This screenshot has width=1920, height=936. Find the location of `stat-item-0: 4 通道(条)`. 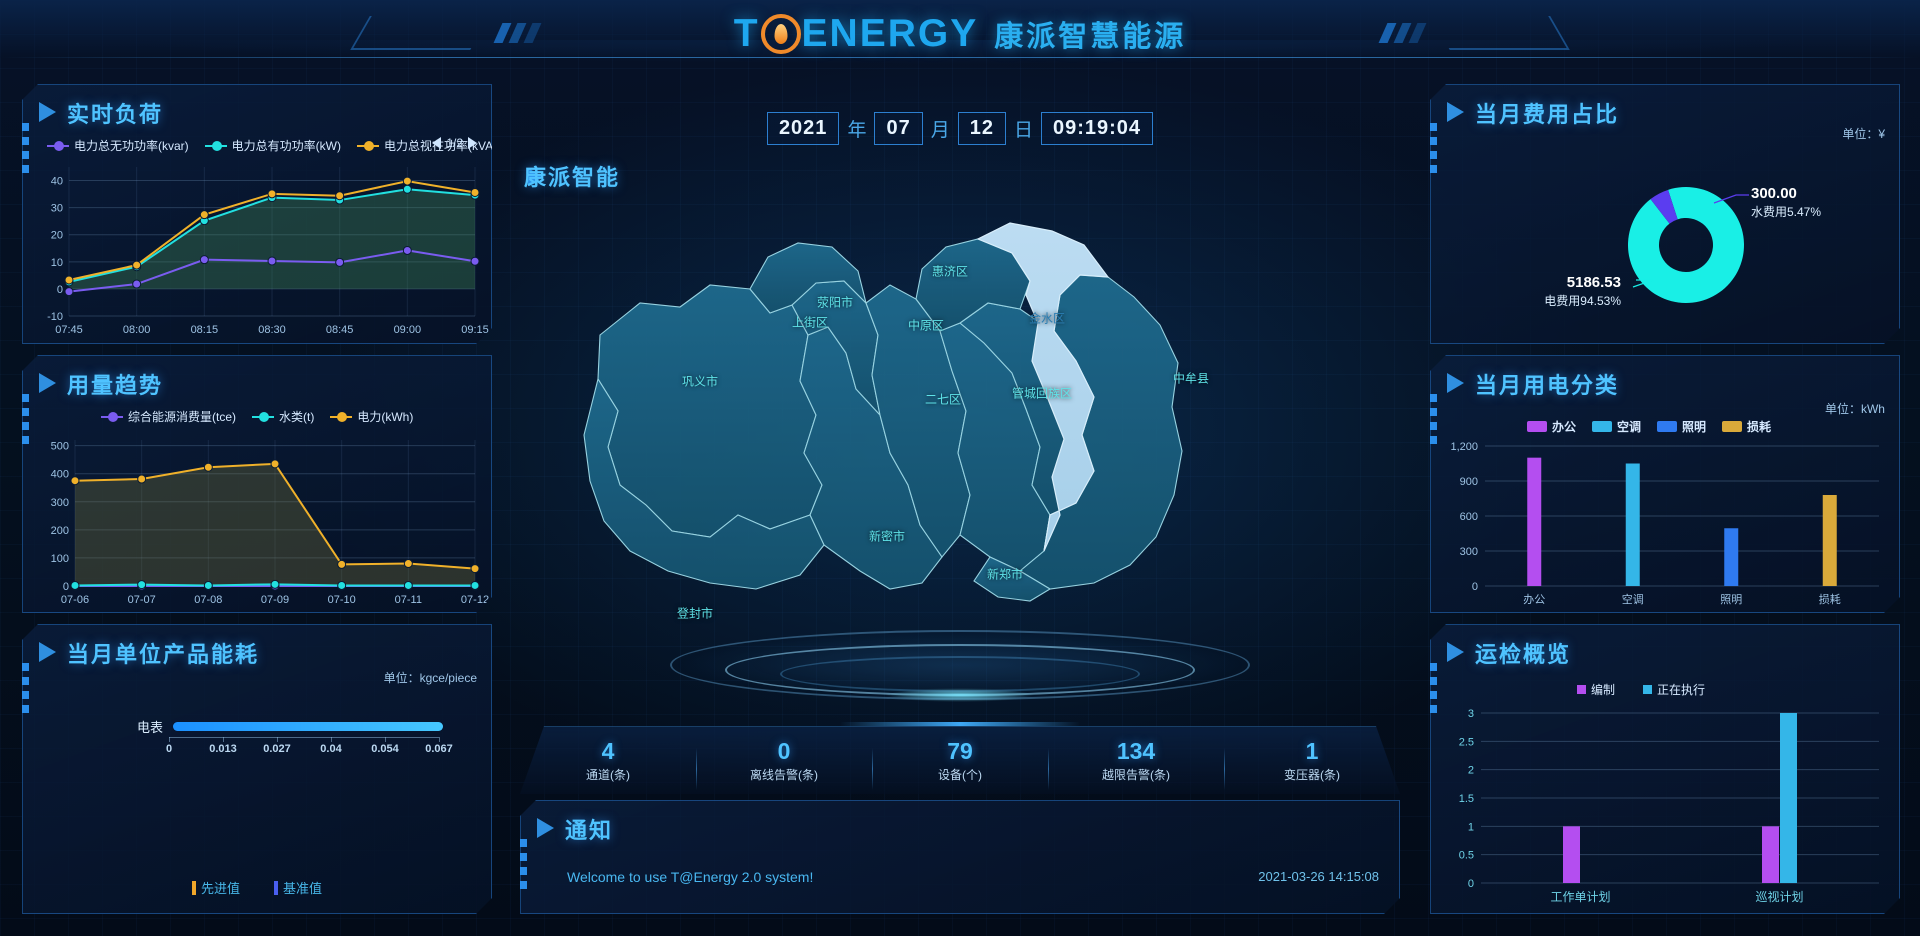

stat-item-0: 4 通道(条) is located at coordinates (608, 760).